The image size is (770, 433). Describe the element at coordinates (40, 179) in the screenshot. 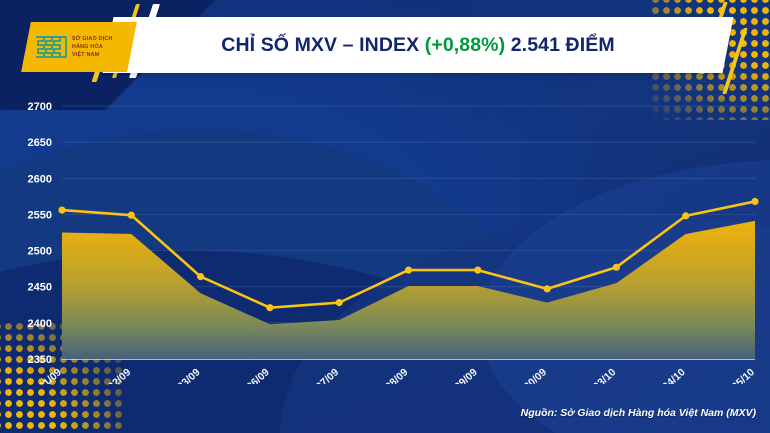

I see `y-axis-tick: 2600` at that location.